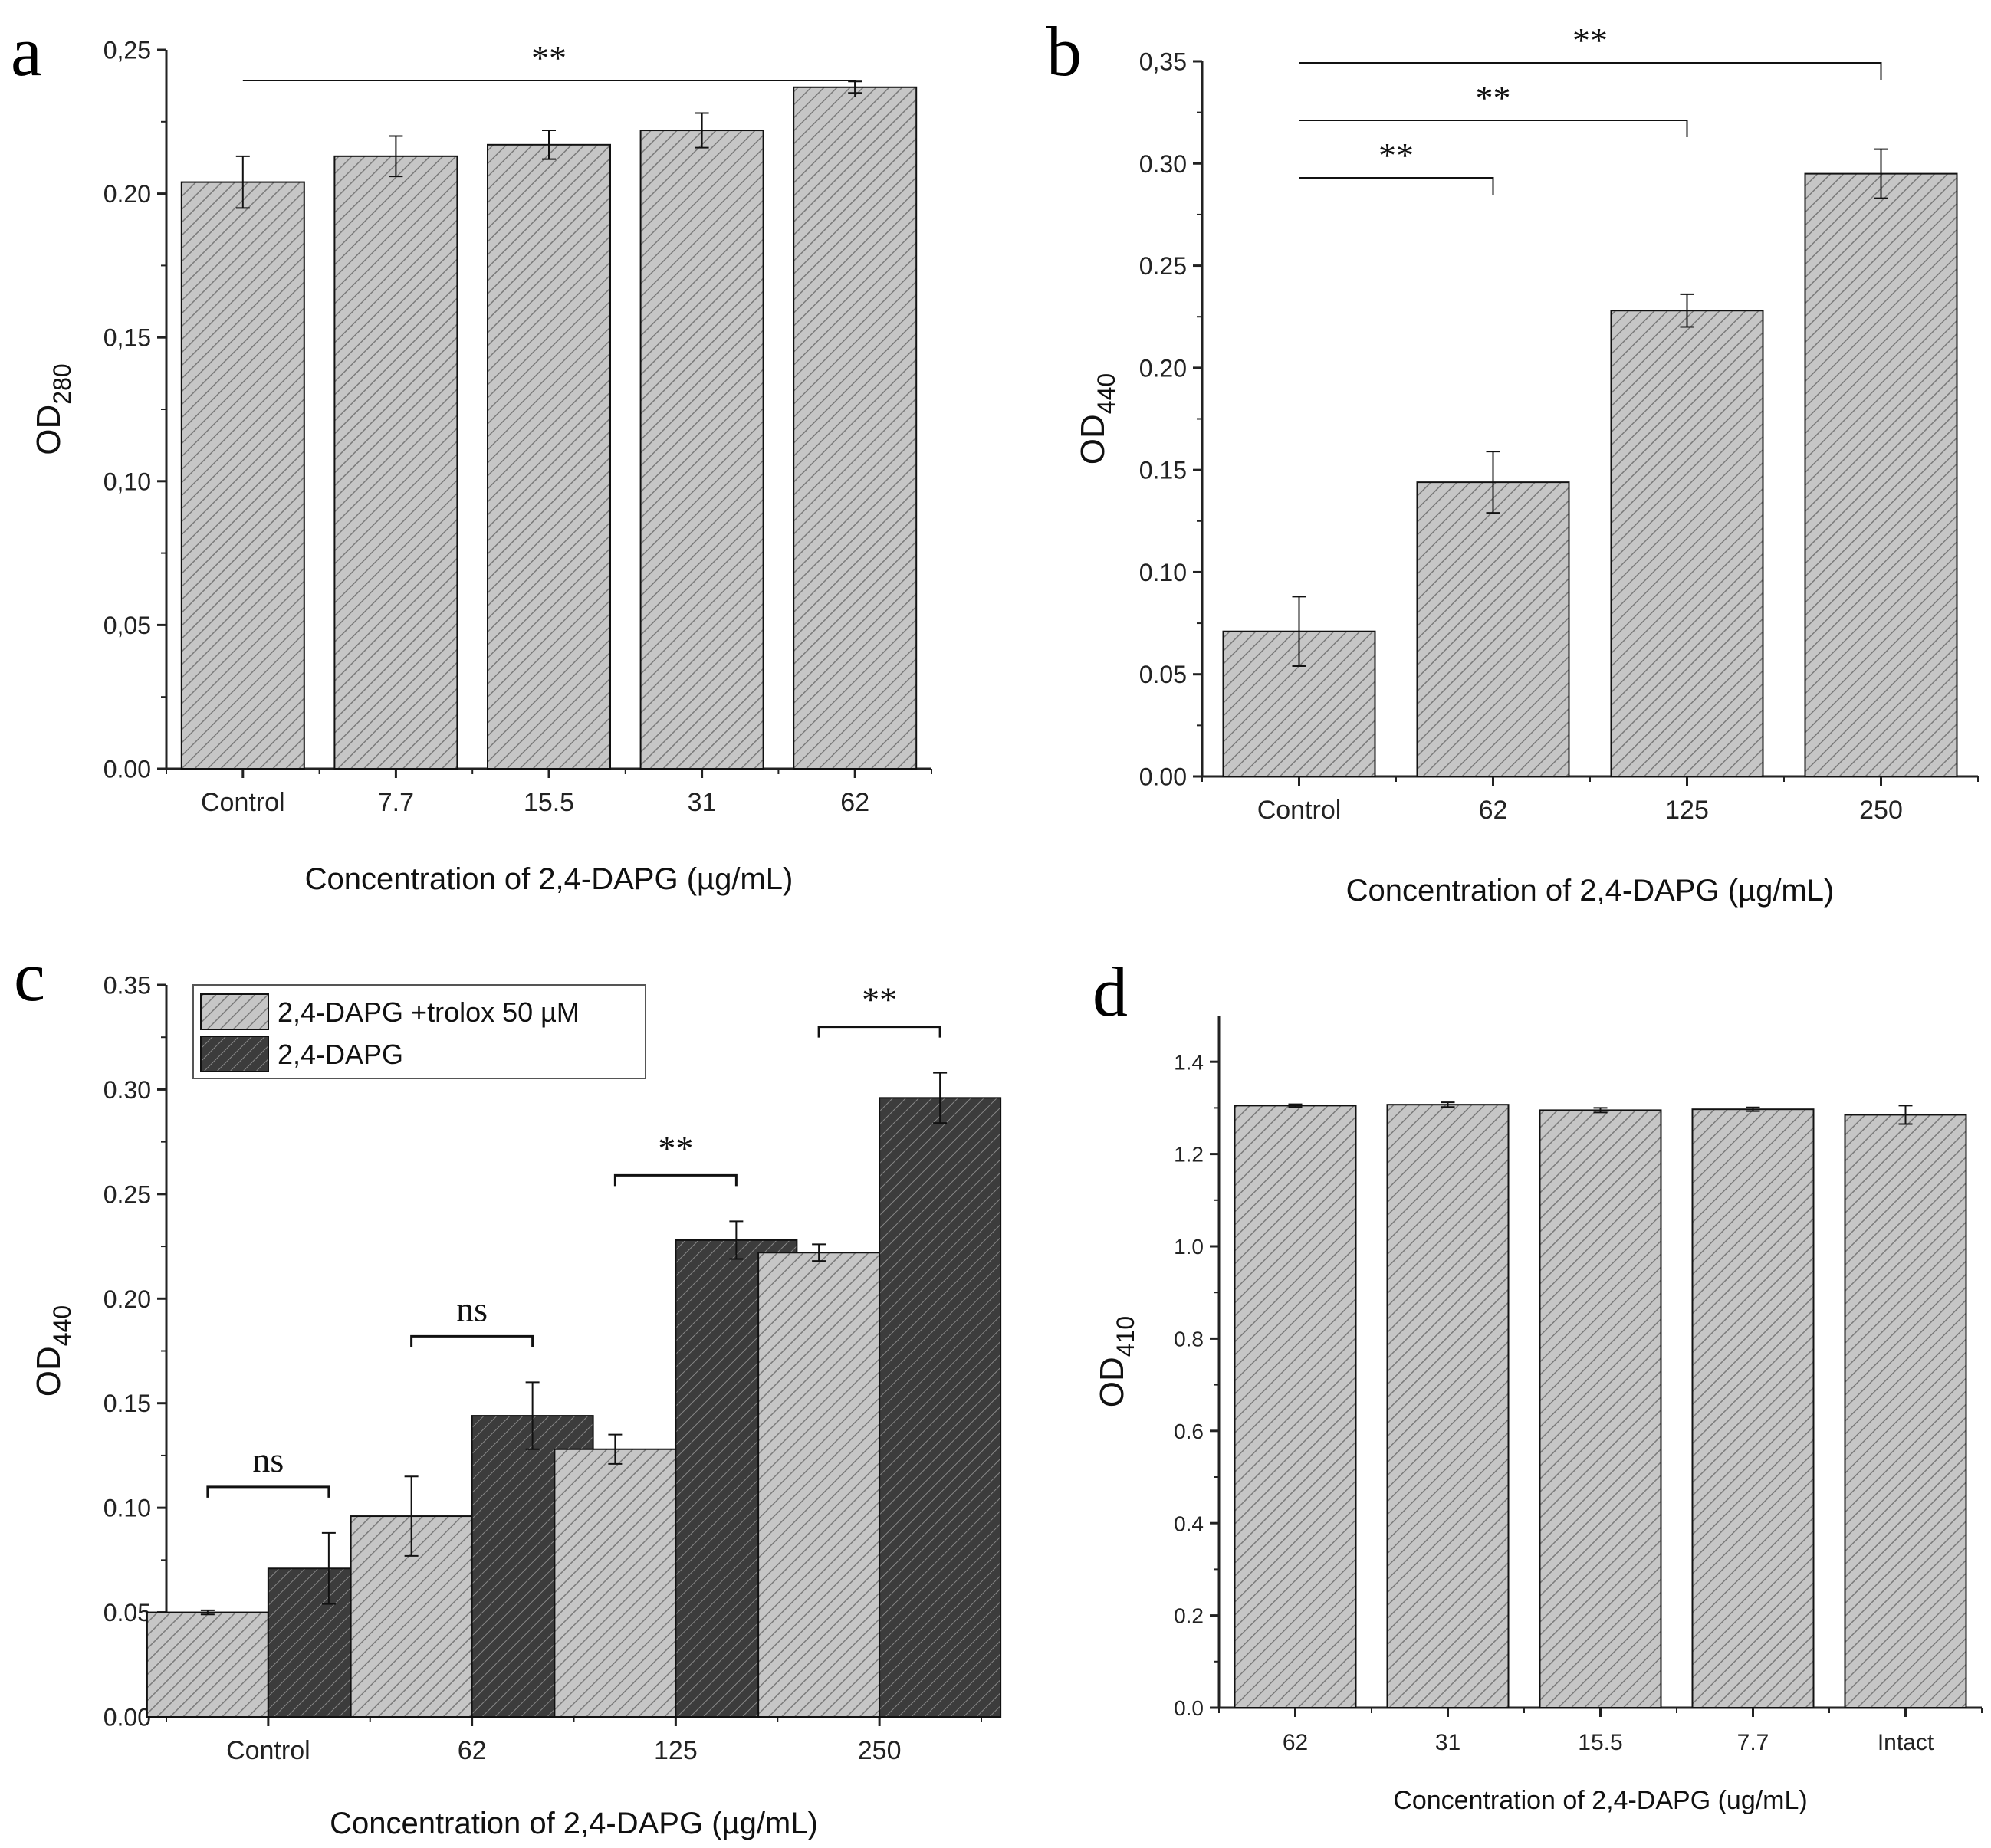  What do you see at coordinates (1106, 393) in the screenshot?
I see `b-y-axis-title-sub: 440` at bounding box center [1106, 393].